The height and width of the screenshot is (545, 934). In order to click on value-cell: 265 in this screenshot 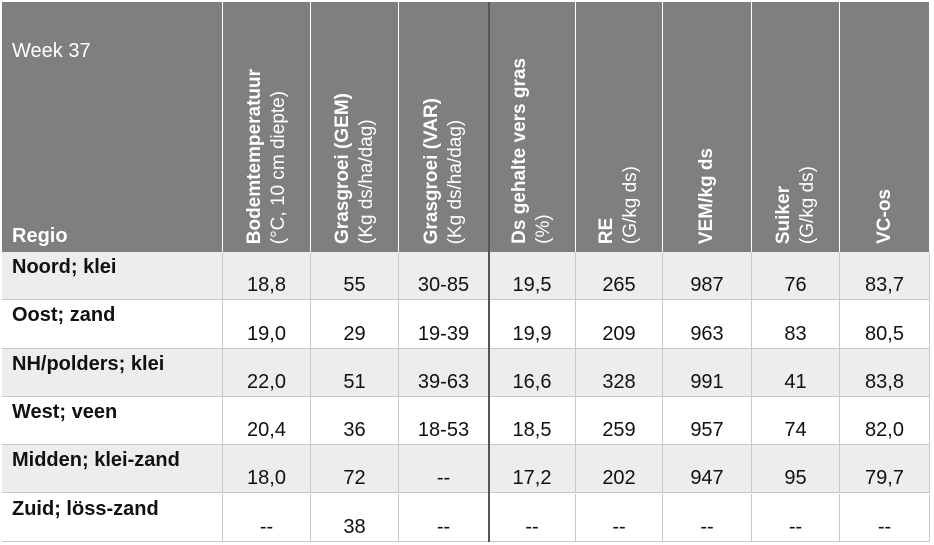, I will do `click(619, 276)`.